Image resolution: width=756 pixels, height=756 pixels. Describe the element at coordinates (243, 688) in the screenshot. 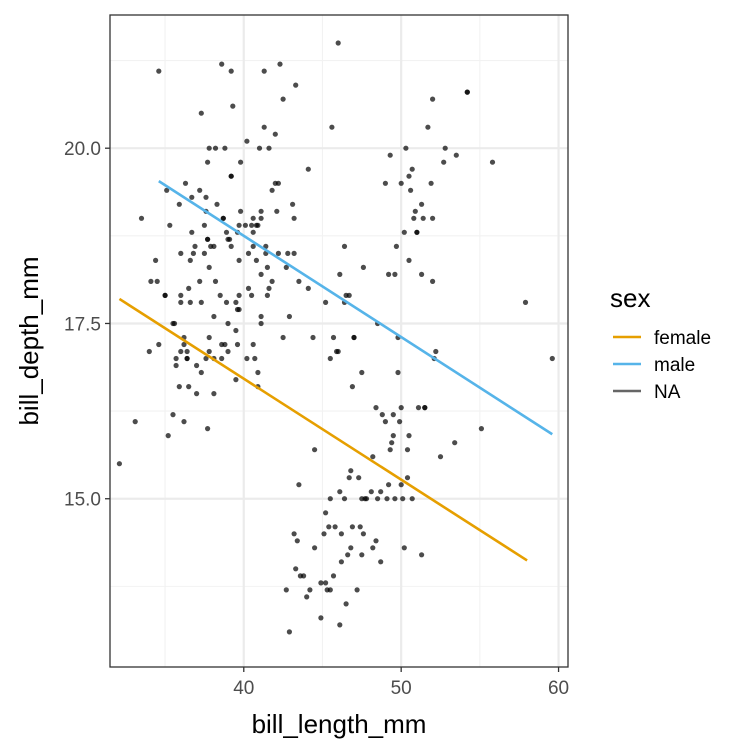

I see `x-tick-label: 40` at that location.